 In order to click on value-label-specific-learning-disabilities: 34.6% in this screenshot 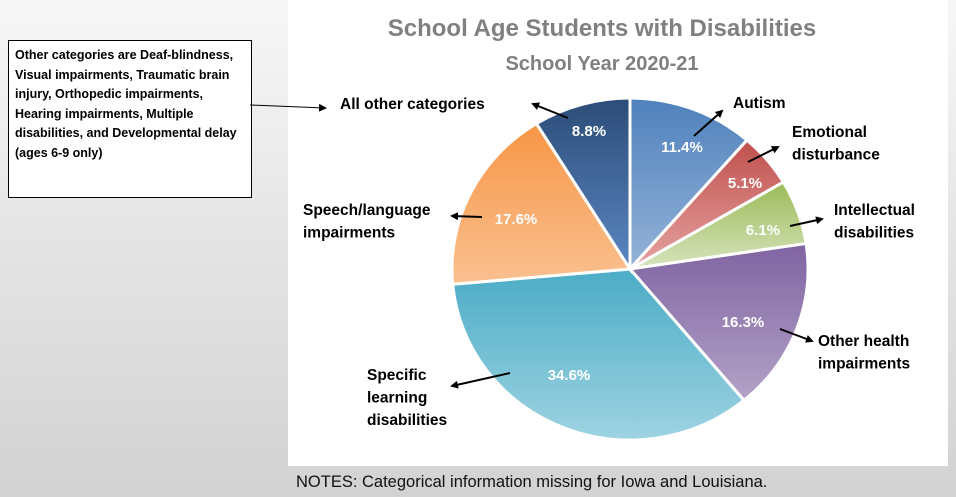, I will do `click(569, 375)`.